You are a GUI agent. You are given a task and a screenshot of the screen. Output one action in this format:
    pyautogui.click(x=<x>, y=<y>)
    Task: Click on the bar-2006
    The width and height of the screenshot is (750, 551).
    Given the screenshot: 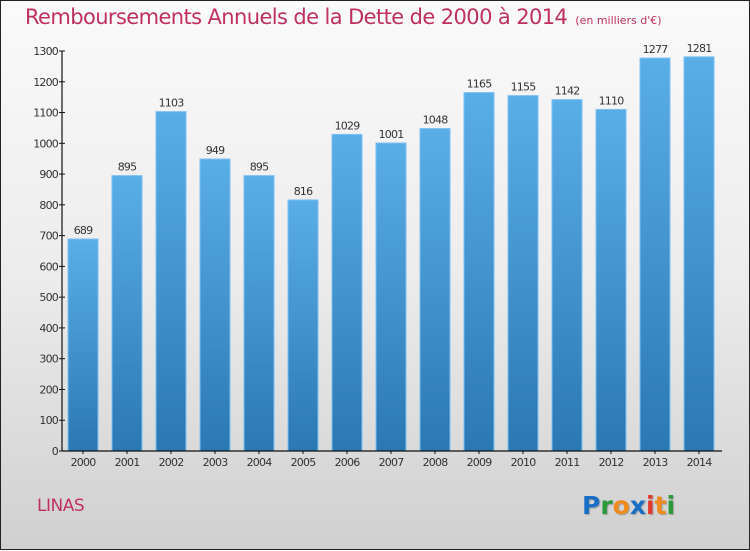 What is the action you would take?
    pyautogui.click(x=347, y=292)
    